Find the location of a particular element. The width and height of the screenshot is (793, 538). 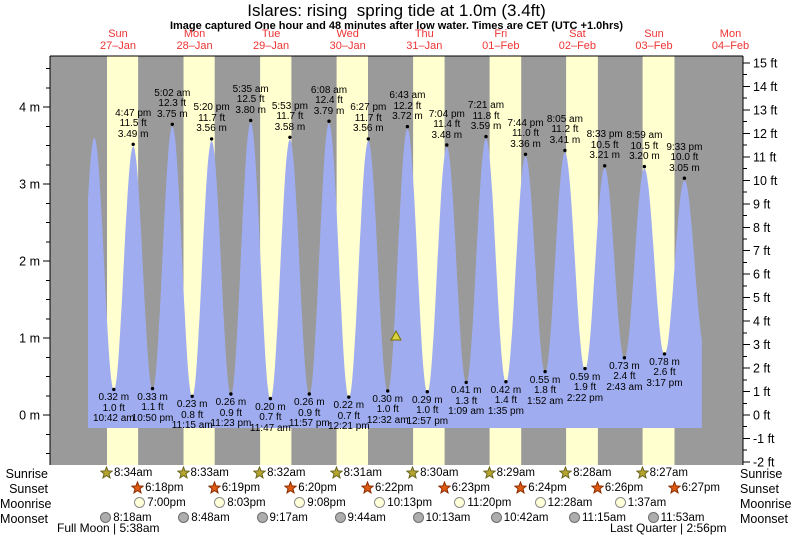

astro-time: 8:48am is located at coordinates (210, 517).